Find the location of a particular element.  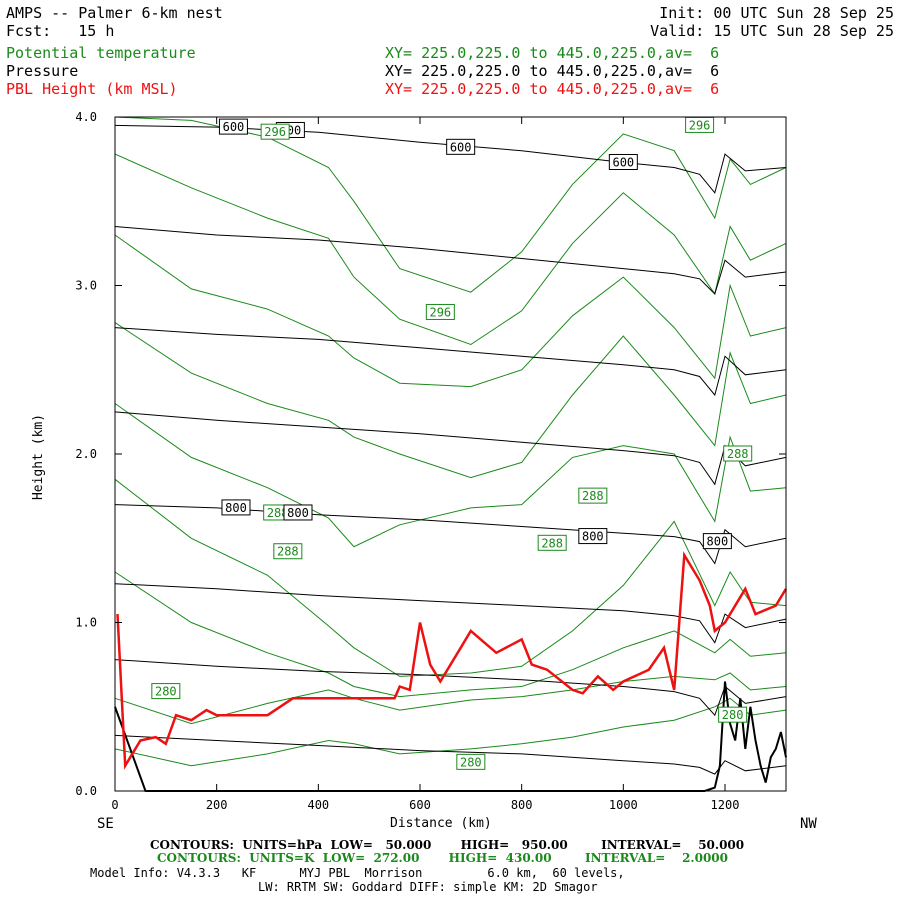

forecast-label: Fcst: 15 h is located at coordinates (60, 31).